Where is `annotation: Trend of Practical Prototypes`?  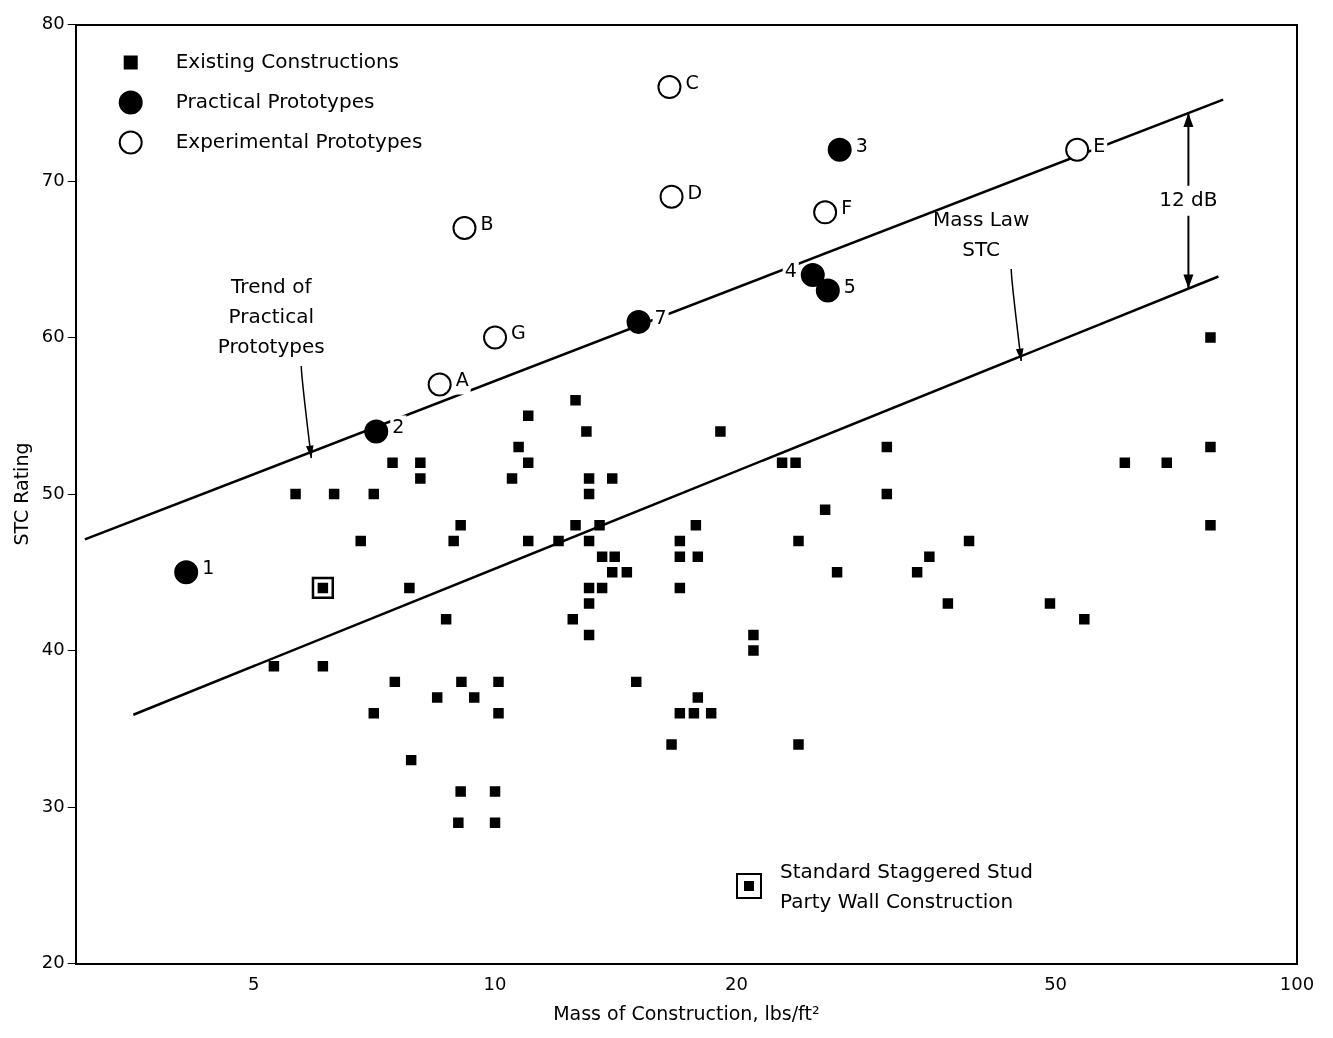 annotation: Trend of Practical Prototypes is located at coordinates (271, 316).